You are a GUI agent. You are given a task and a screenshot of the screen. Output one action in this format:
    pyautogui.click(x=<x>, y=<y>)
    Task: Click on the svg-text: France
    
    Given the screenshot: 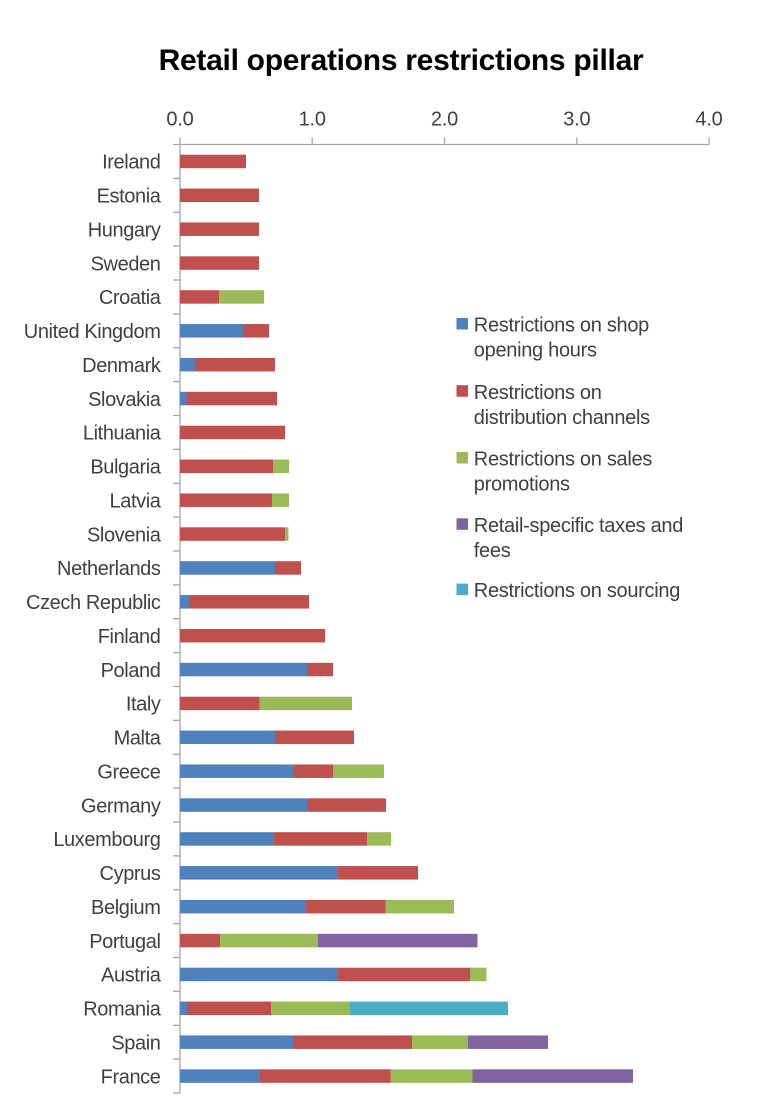 What is the action you would take?
    pyautogui.click(x=131, y=1077)
    